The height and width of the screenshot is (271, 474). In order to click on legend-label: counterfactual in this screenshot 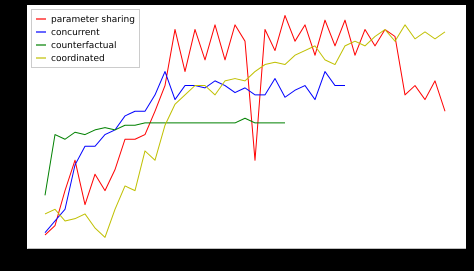, I will do `click(84, 46)`.